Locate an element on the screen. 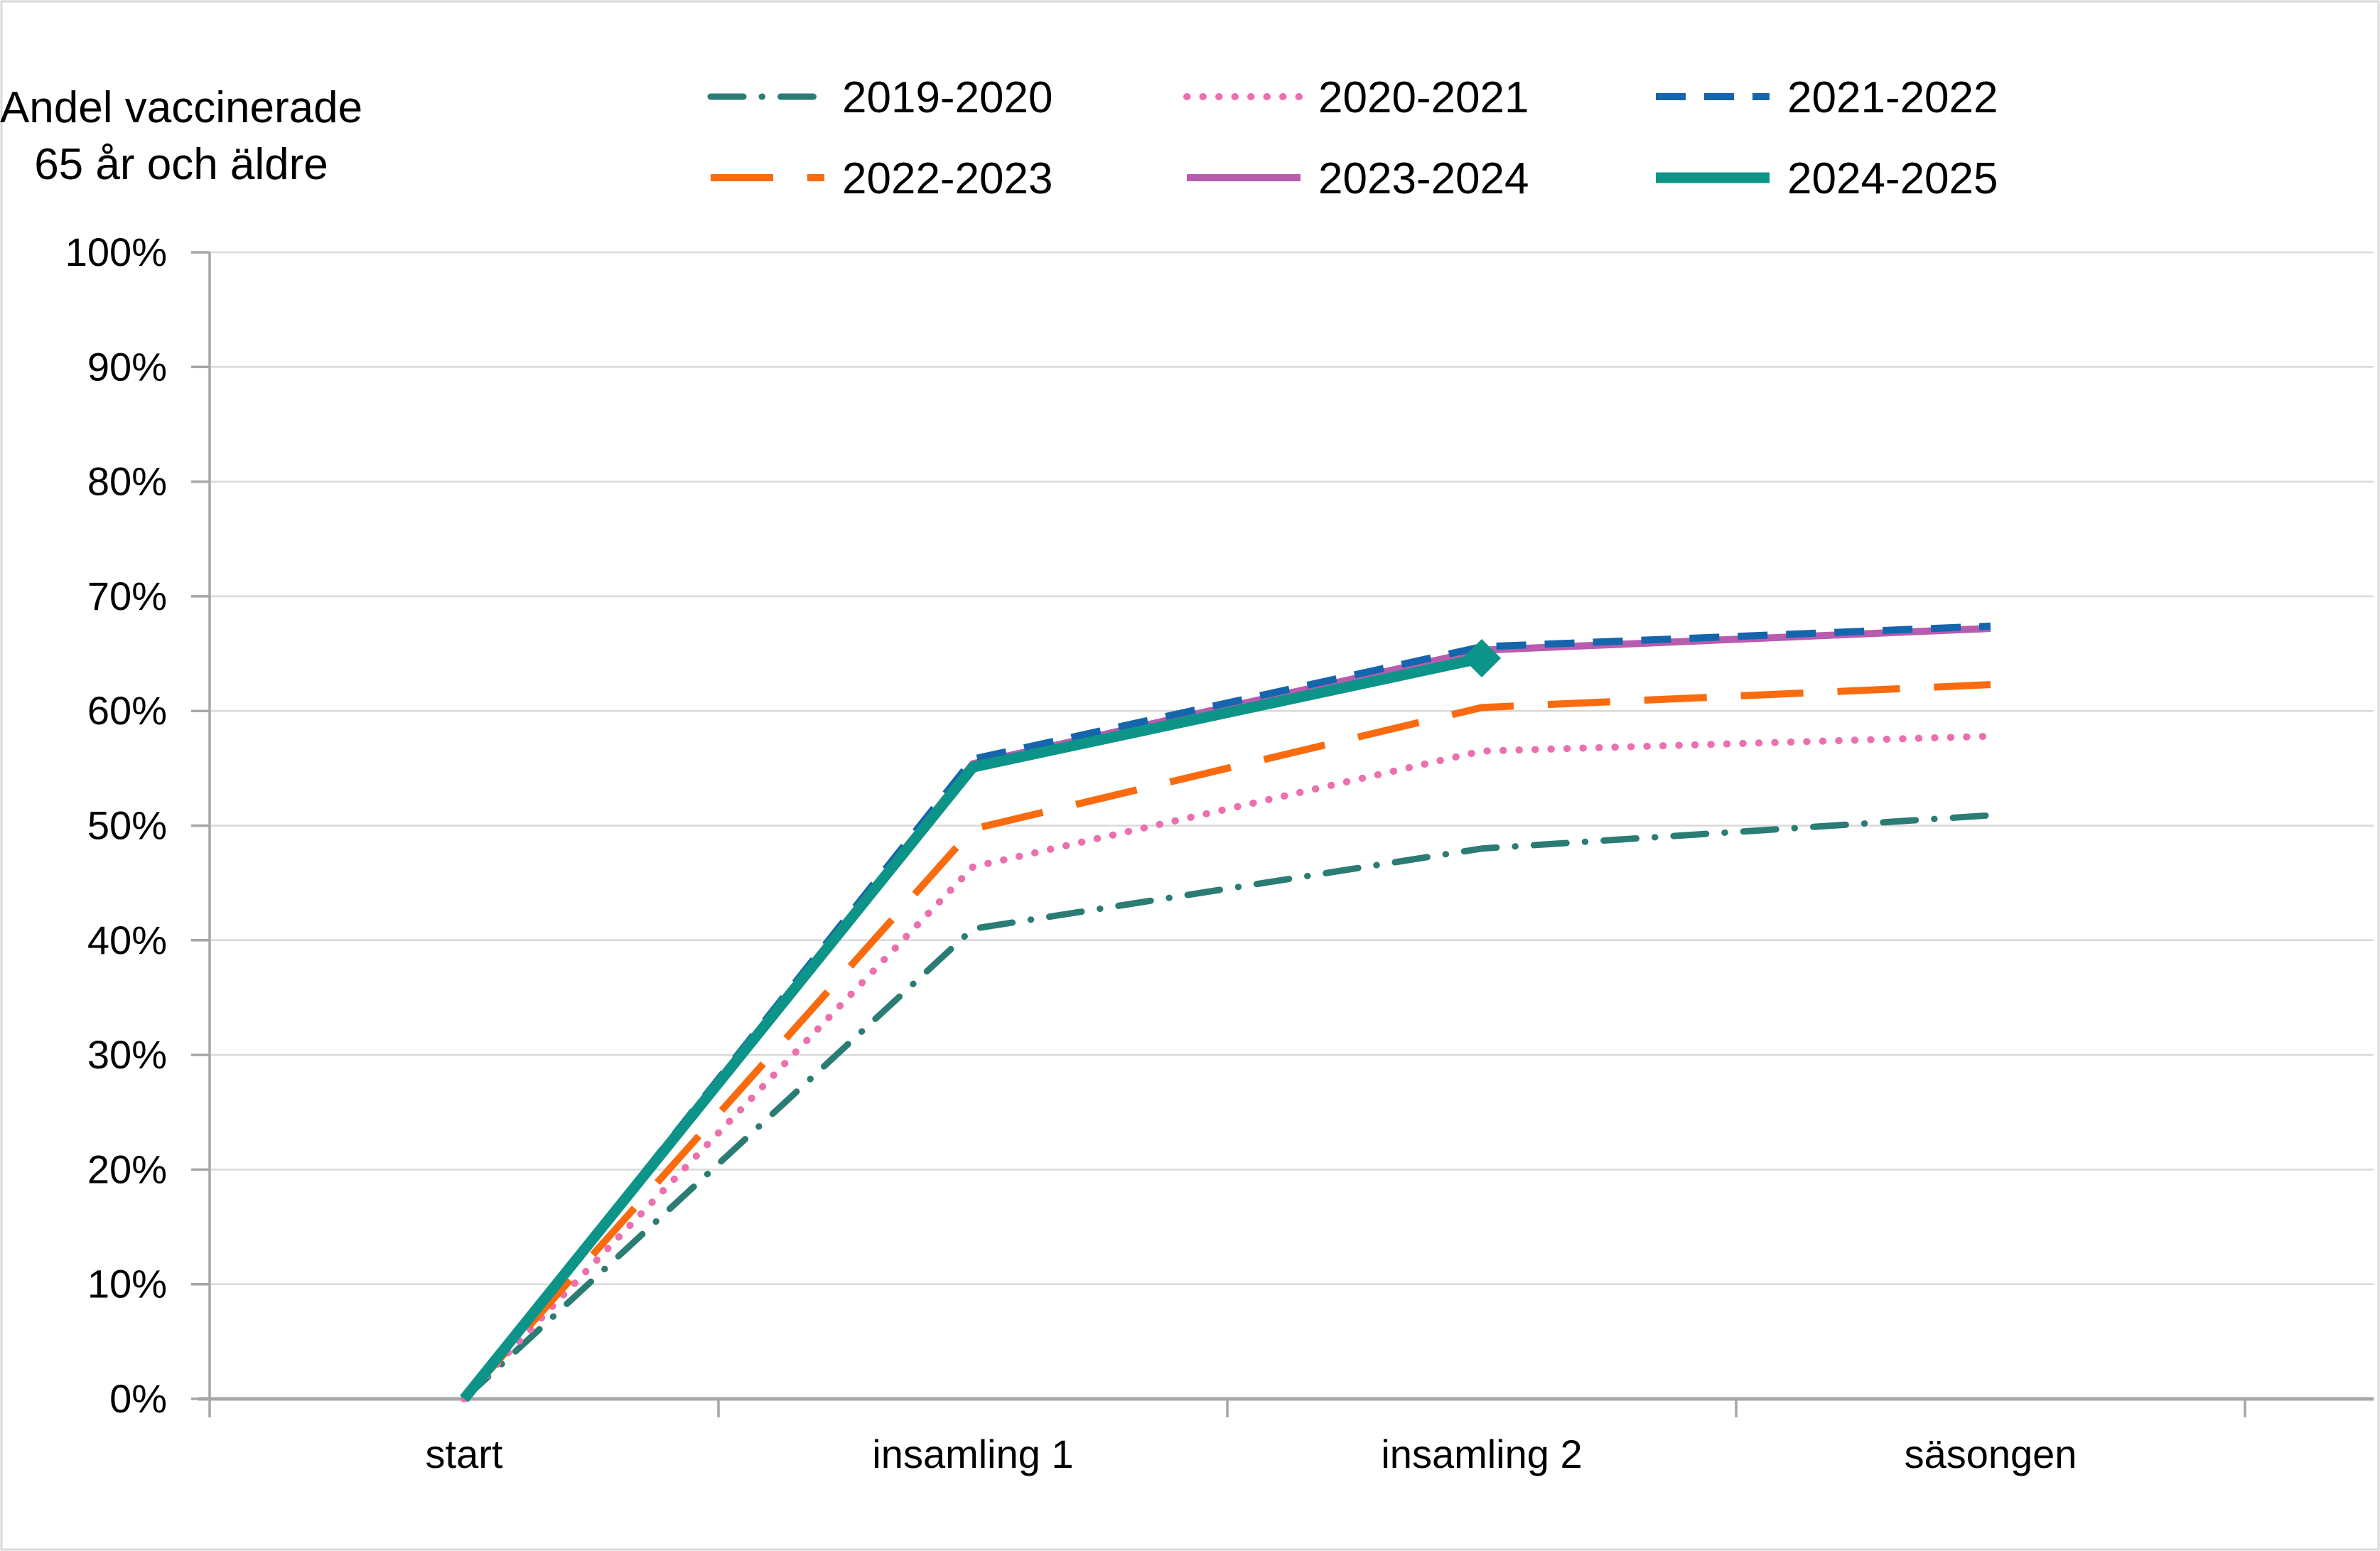  legend-item-2023-2024: 2023-2024 is located at coordinates (1358, 178).